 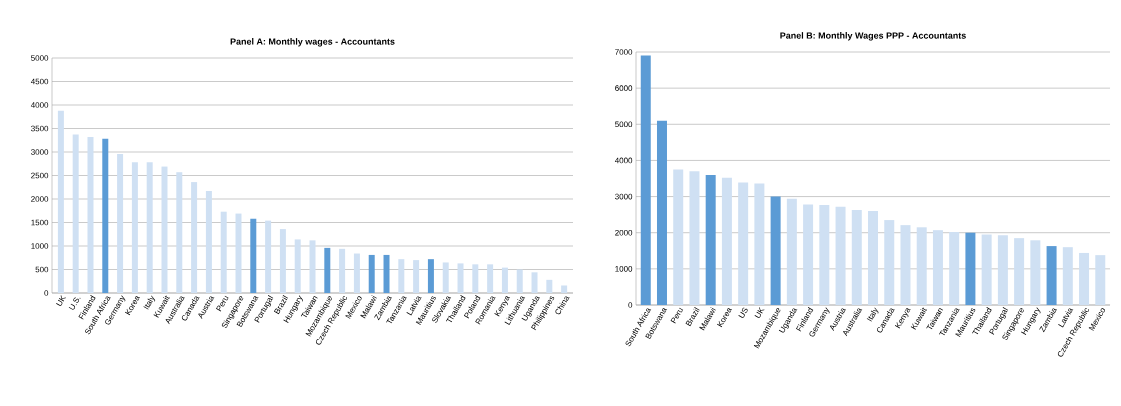 What do you see at coordinates (312, 42) in the screenshot?
I see `chart-title: Panel A: Monthly wages - Accountants` at bounding box center [312, 42].